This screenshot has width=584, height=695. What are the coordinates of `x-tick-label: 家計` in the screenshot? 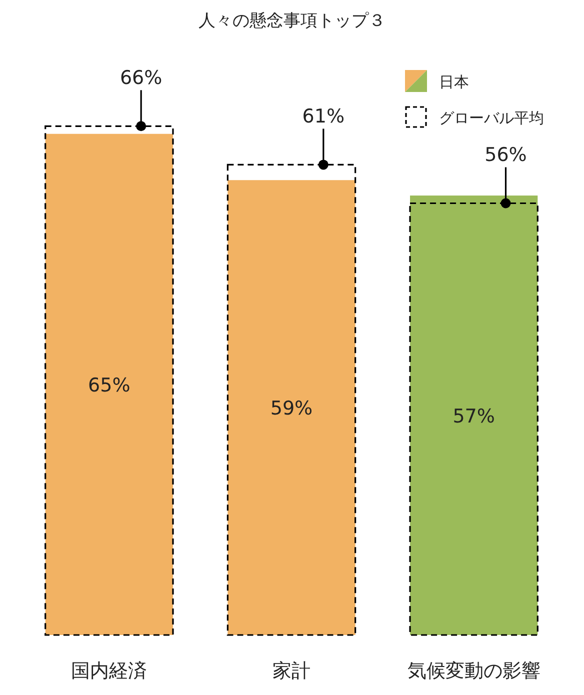 It's located at (291, 671).